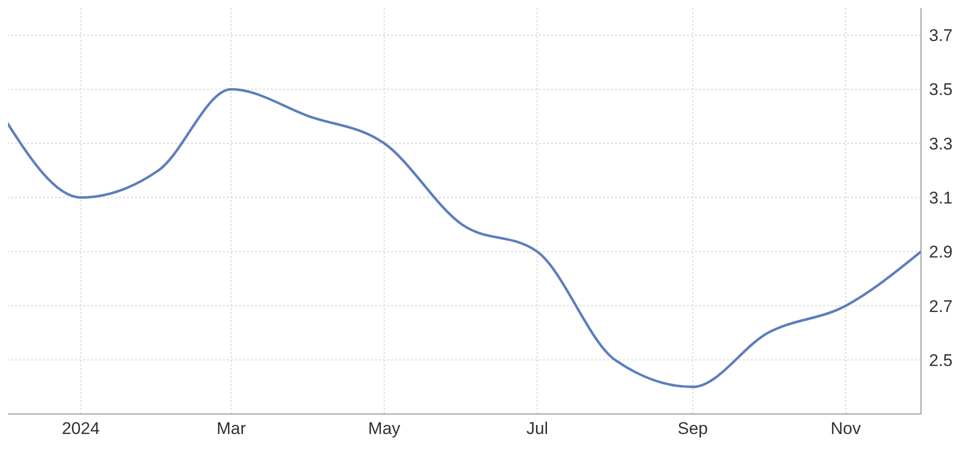 The height and width of the screenshot is (452, 979). Describe the element at coordinates (81, 428) in the screenshot. I see `x-tick-label: 2024` at that location.